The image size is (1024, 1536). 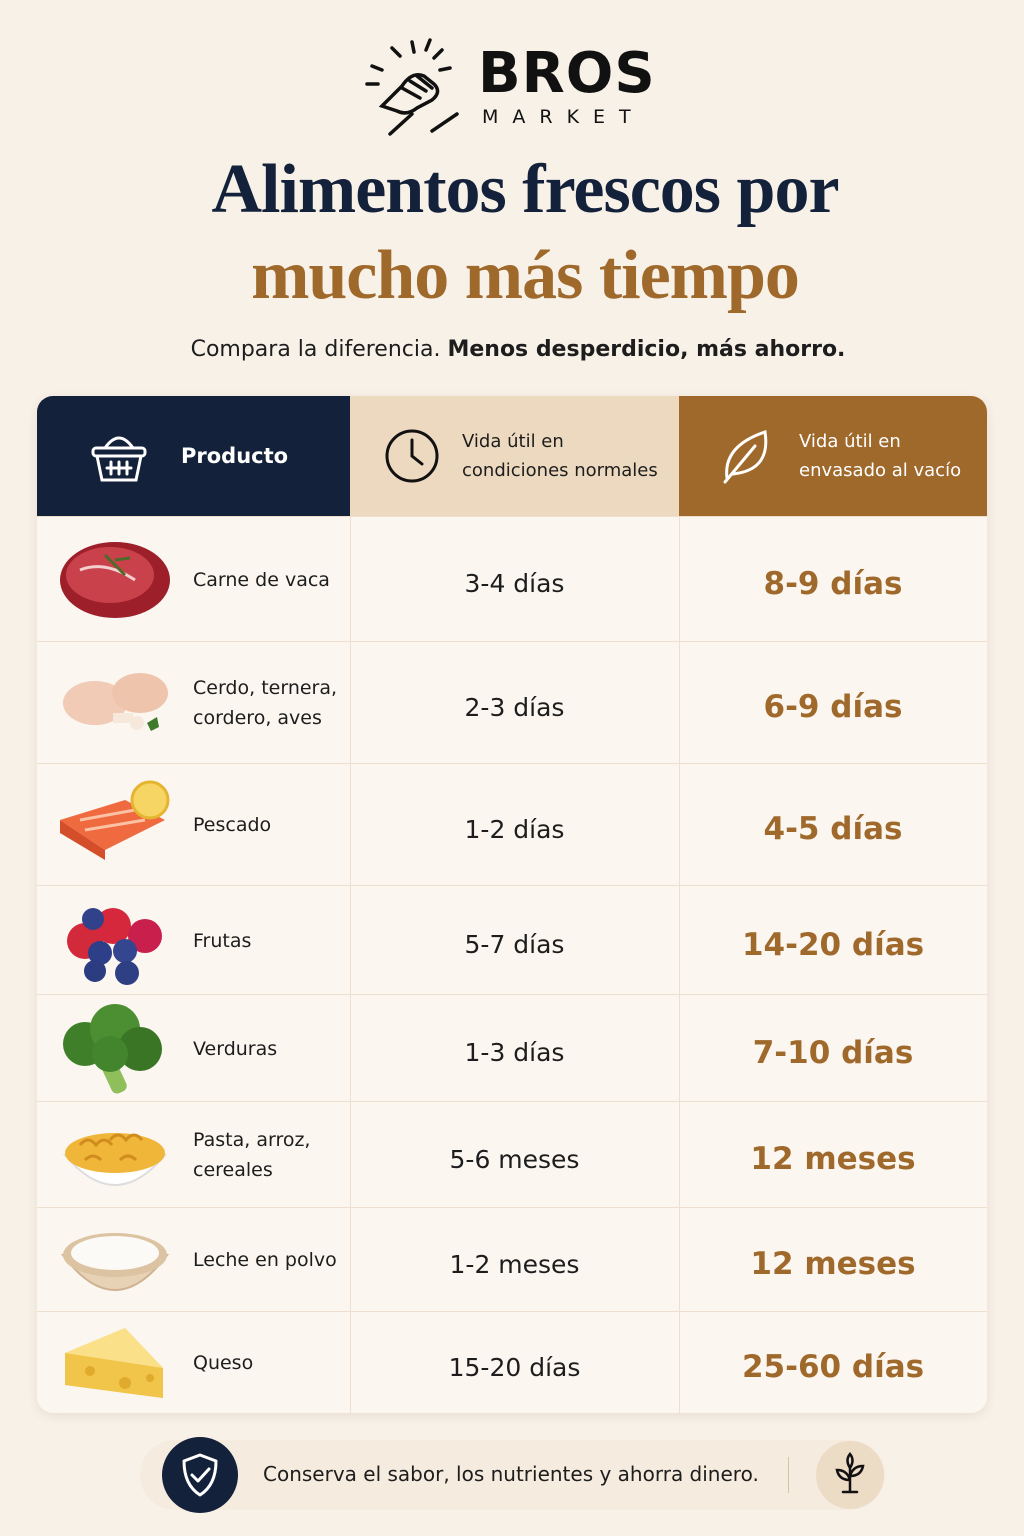 I want to click on normal-shelf-life: 1-3 días, so click(x=514, y=1052).